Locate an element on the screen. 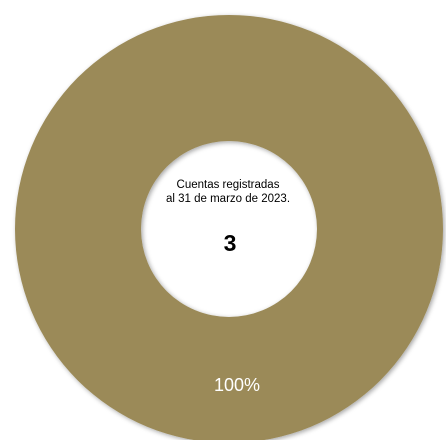 The image size is (446, 440). center-caption-line-1: Cuentas registradas is located at coordinates (228, 185).